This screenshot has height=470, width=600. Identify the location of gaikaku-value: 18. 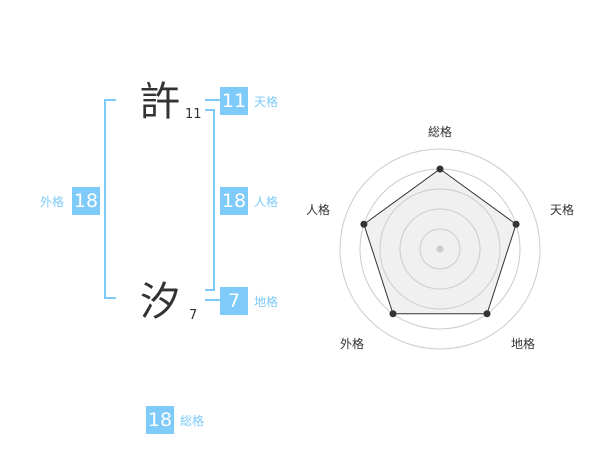
(86, 201).